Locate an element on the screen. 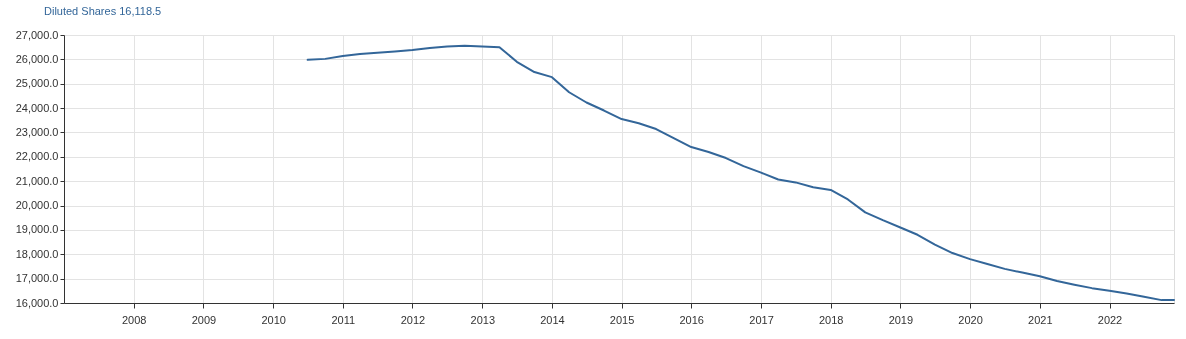 The height and width of the screenshot is (339, 1186). x-tick-label: 2016 is located at coordinates (691, 319).